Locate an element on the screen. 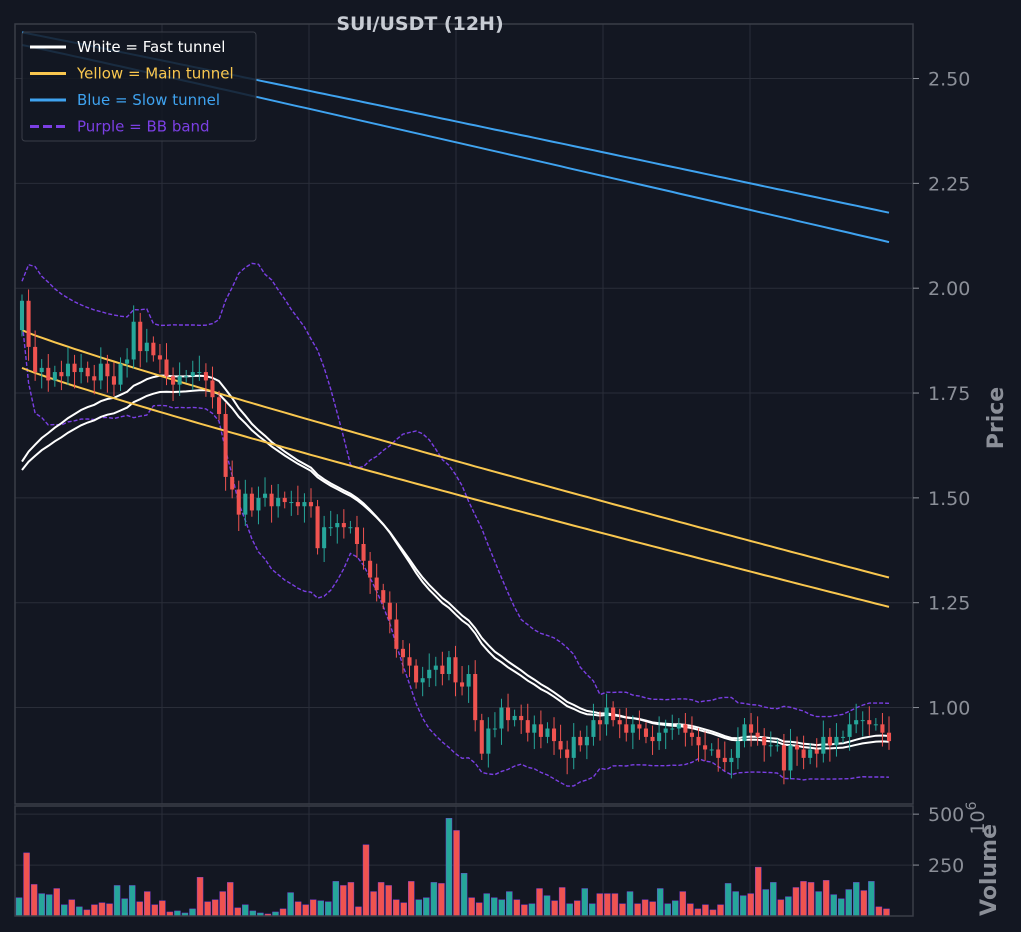  price-tick-label: 2.25 is located at coordinates (949, 184).